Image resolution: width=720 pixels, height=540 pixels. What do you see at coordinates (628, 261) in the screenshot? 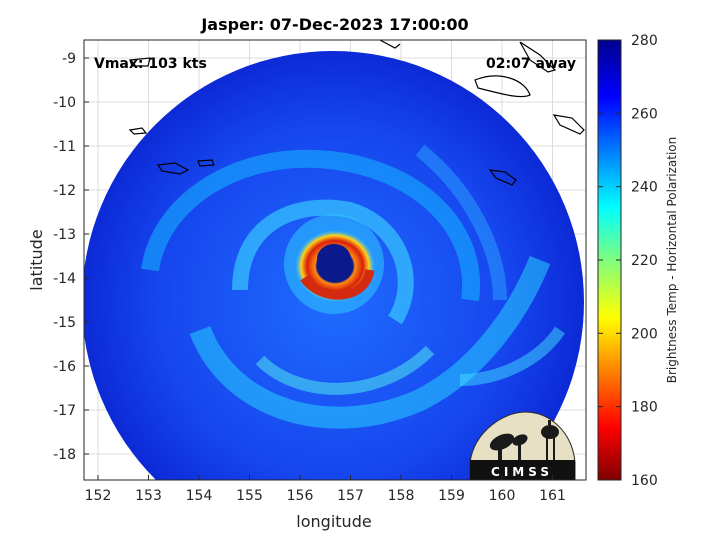
I see `colorbar-ticks: 280 260 240 220 200 180 160` at bounding box center [628, 261].